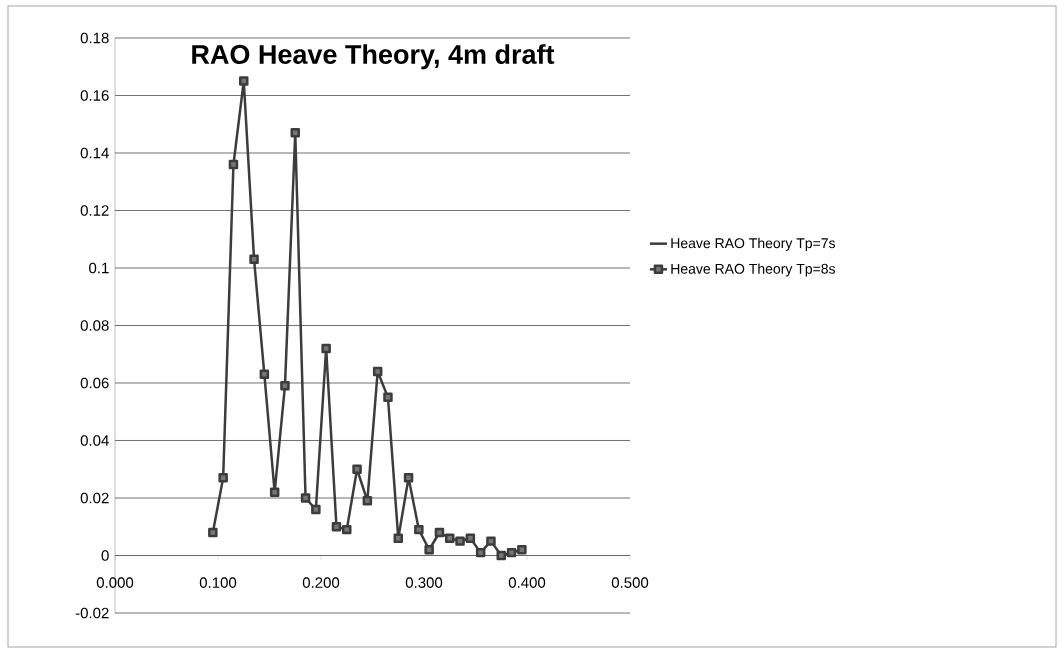  I want to click on y-tick-label: 0.18, so click(94, 38).